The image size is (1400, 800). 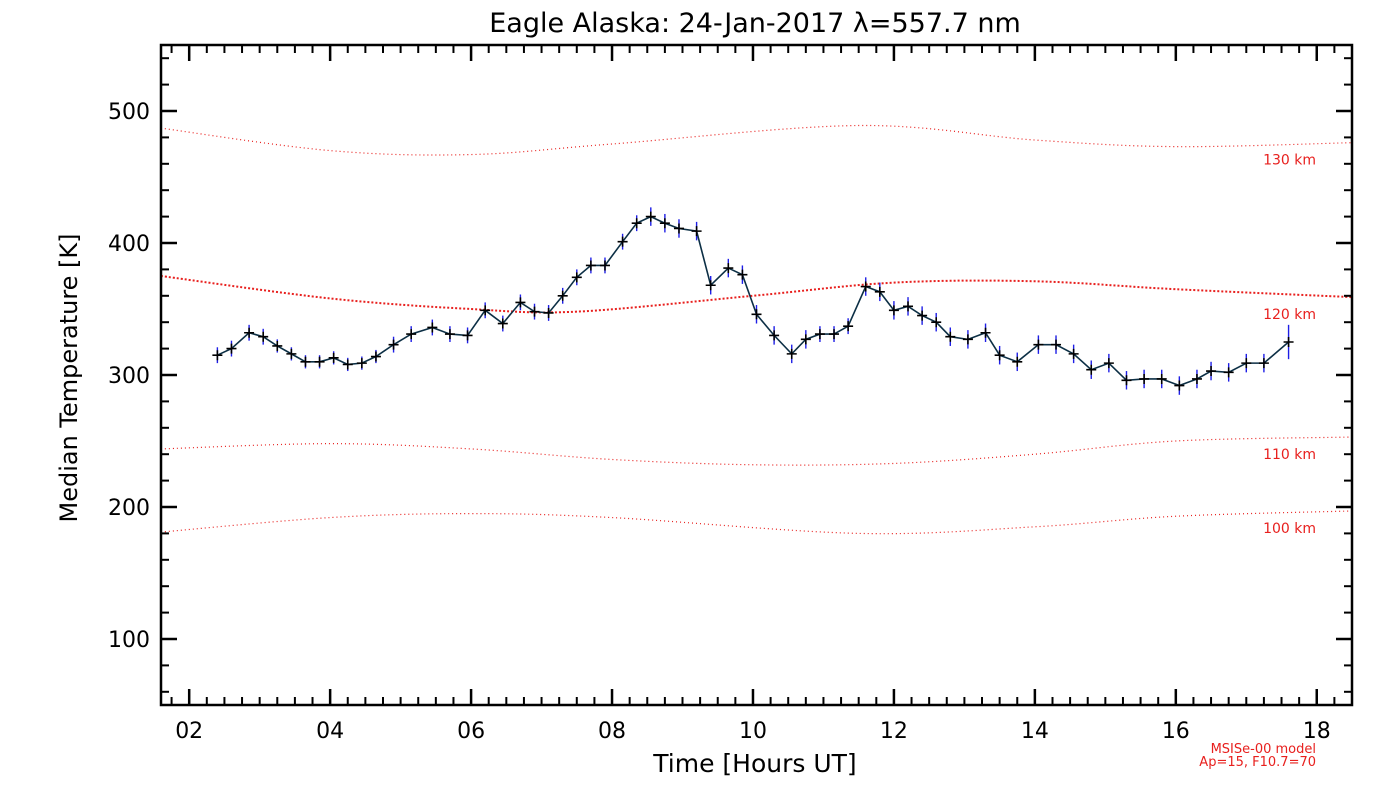 What do you see at coordinates (612, 731) in the screenshot?
I see `x-tick-label: 08` at bounding box center [612, 731].